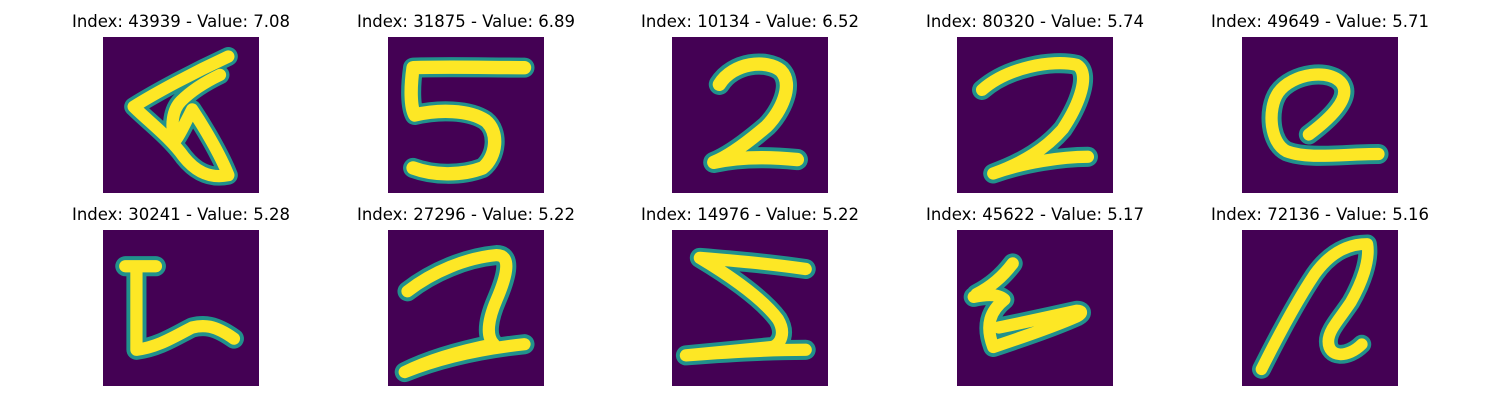 The image size is (1500, 400). I want to click on panel-1: Index: 43939 - Value: 7.08, so click(181, 107).